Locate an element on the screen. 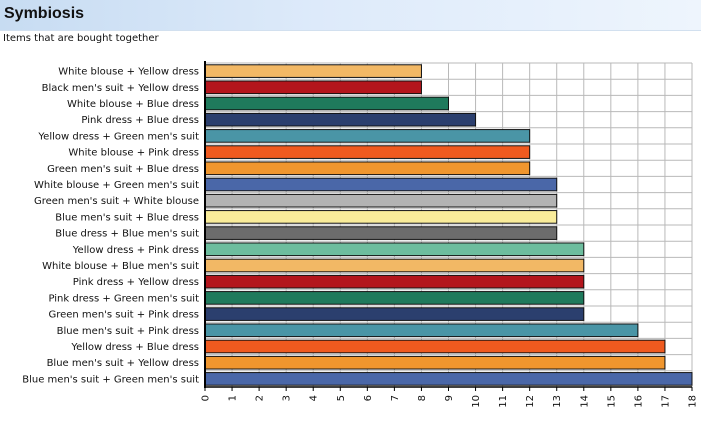 The width and height of the screenshot is (701, 427). x-tick-label: 4 is located at coordinates (314, 398).